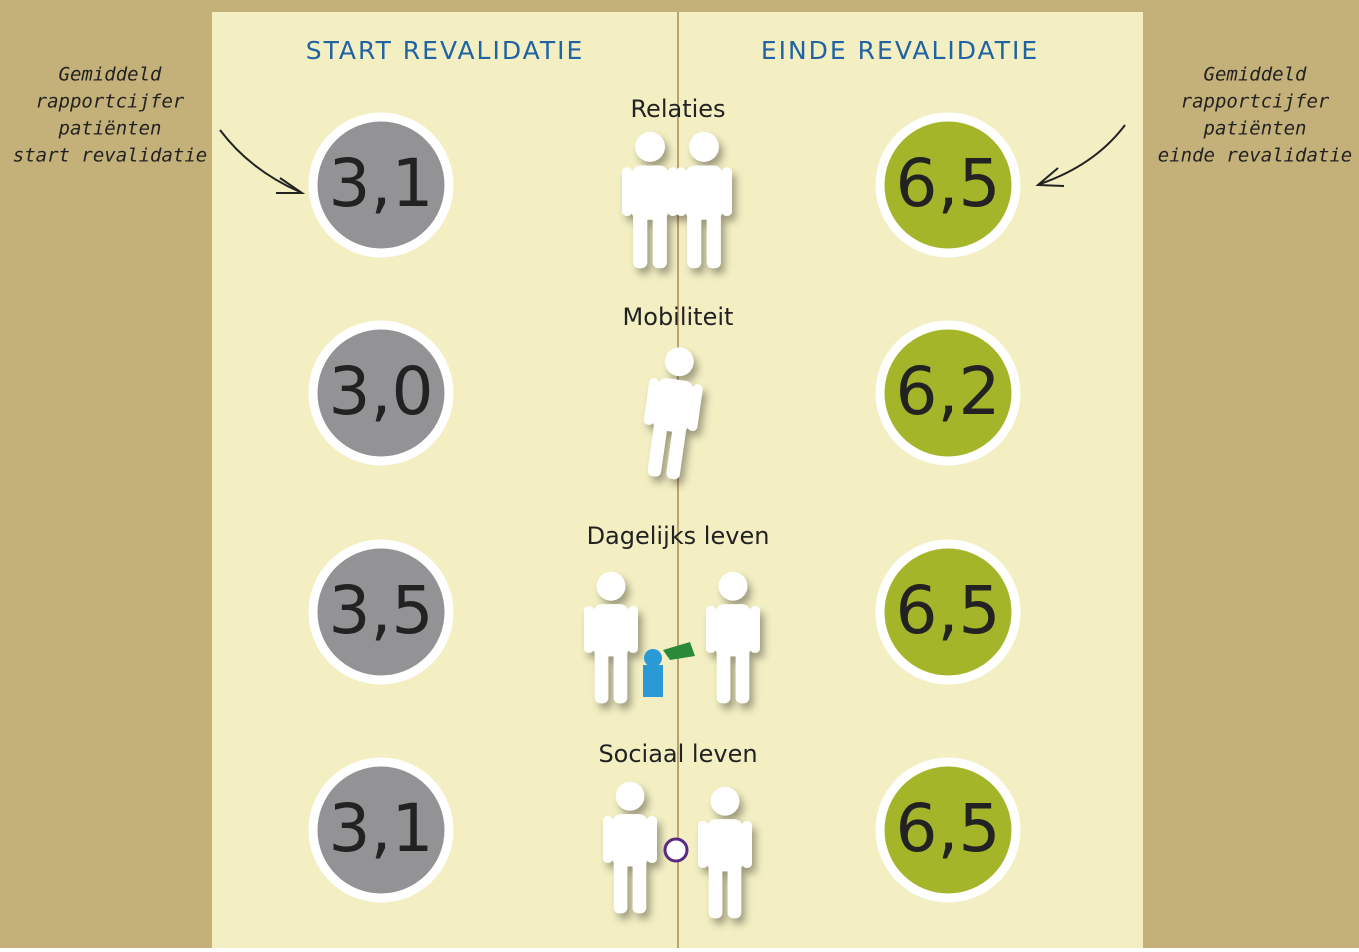  Describe the element at coordinates (678, 536) in the screenshot. I see `row-label: Dagelijks leven` at that location.